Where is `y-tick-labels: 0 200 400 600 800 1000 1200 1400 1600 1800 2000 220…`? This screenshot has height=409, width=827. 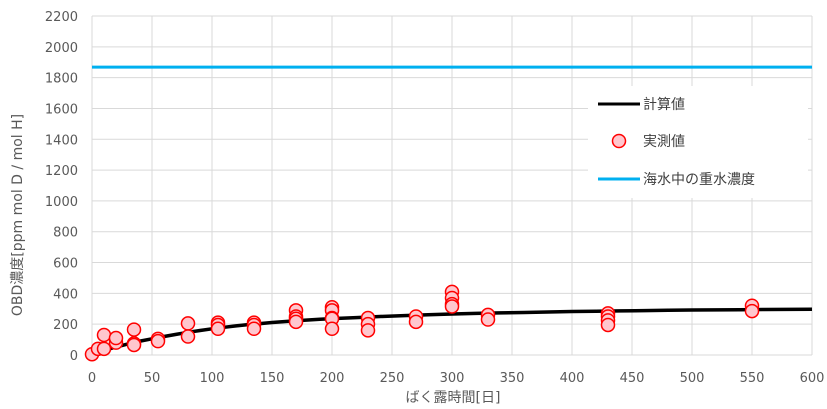 y-tick-labels: 0 200 400 600 800 1000 1200 1400 1600 1800 2000 220… is located at coordinates (61, 187).